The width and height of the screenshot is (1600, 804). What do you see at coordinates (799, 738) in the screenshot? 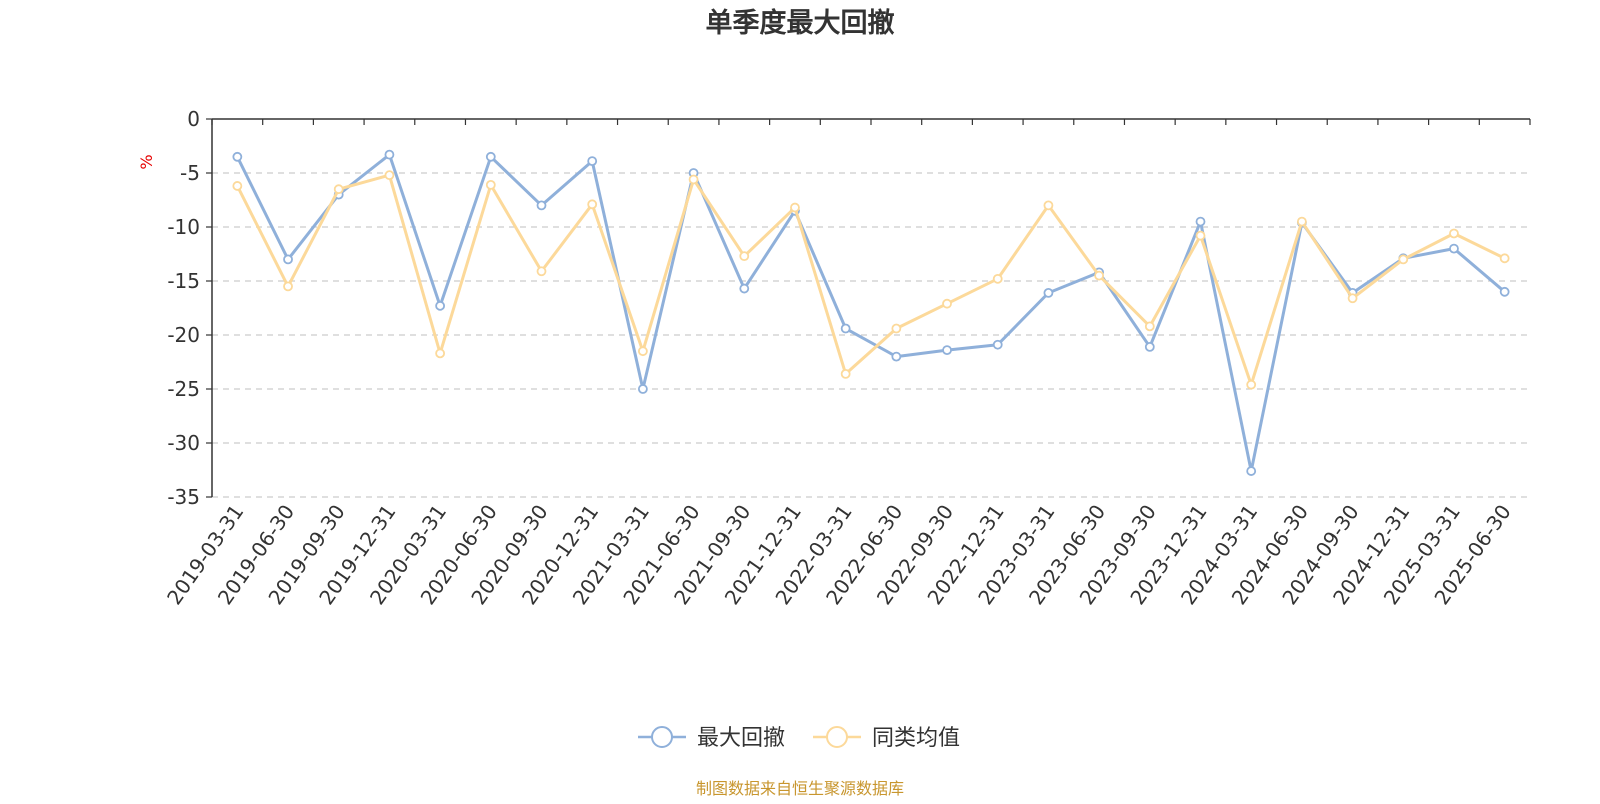
I see `legend: 最大回撤 同类均值` at bounding box center [799, 738].